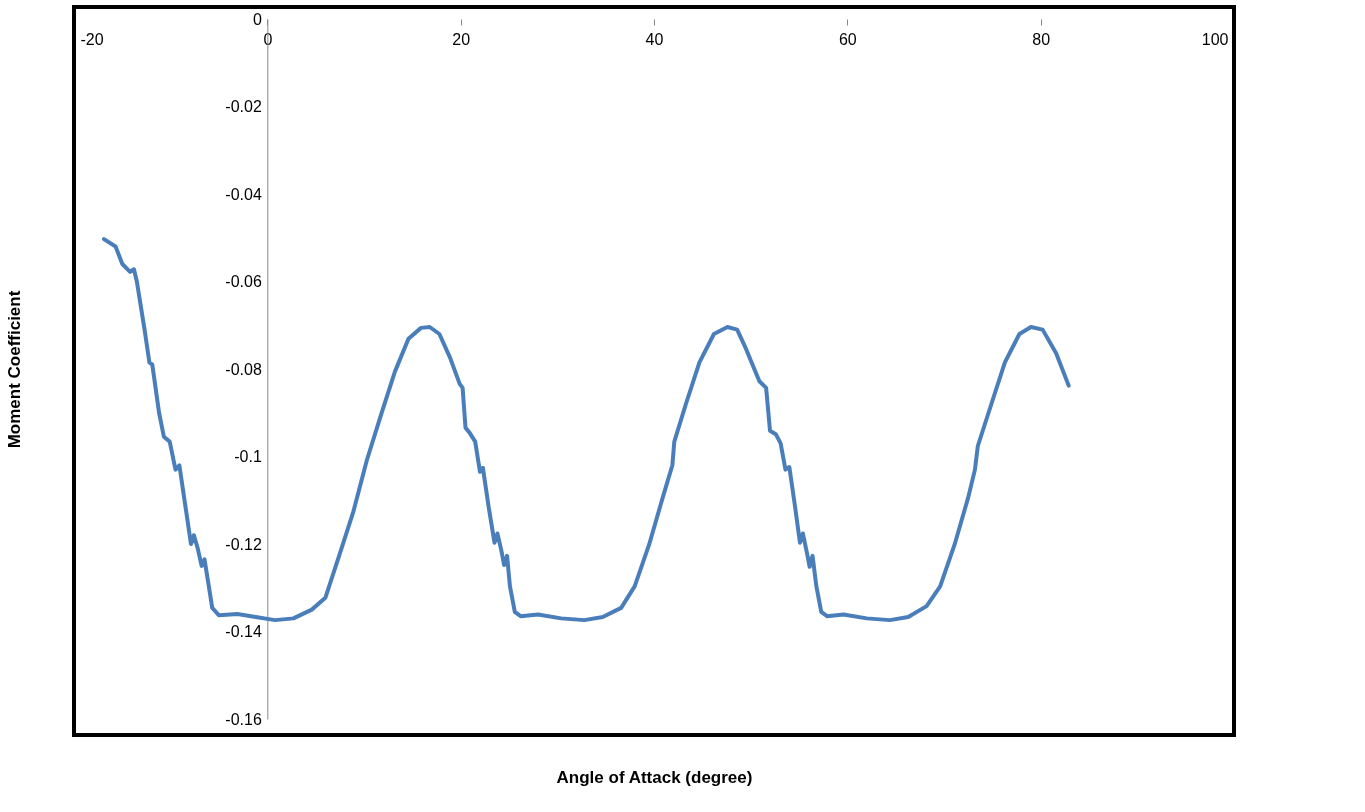 Image resolution: width=1365 pixels, height=812 pixels. I want to click on y-tick-label: -0.08, so click(243, 369).